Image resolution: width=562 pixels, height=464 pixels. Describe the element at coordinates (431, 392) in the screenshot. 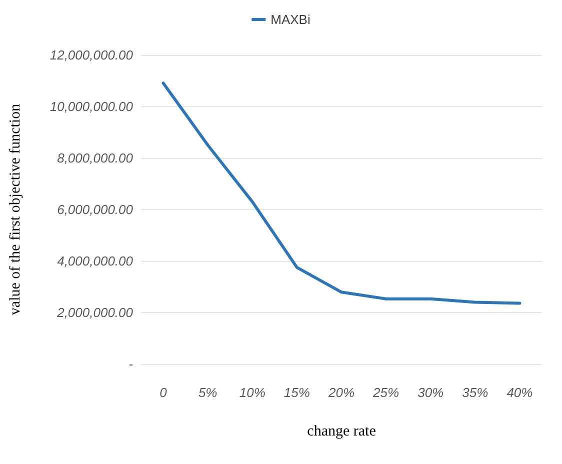

I see `x-tick-label: 30%` at that location.